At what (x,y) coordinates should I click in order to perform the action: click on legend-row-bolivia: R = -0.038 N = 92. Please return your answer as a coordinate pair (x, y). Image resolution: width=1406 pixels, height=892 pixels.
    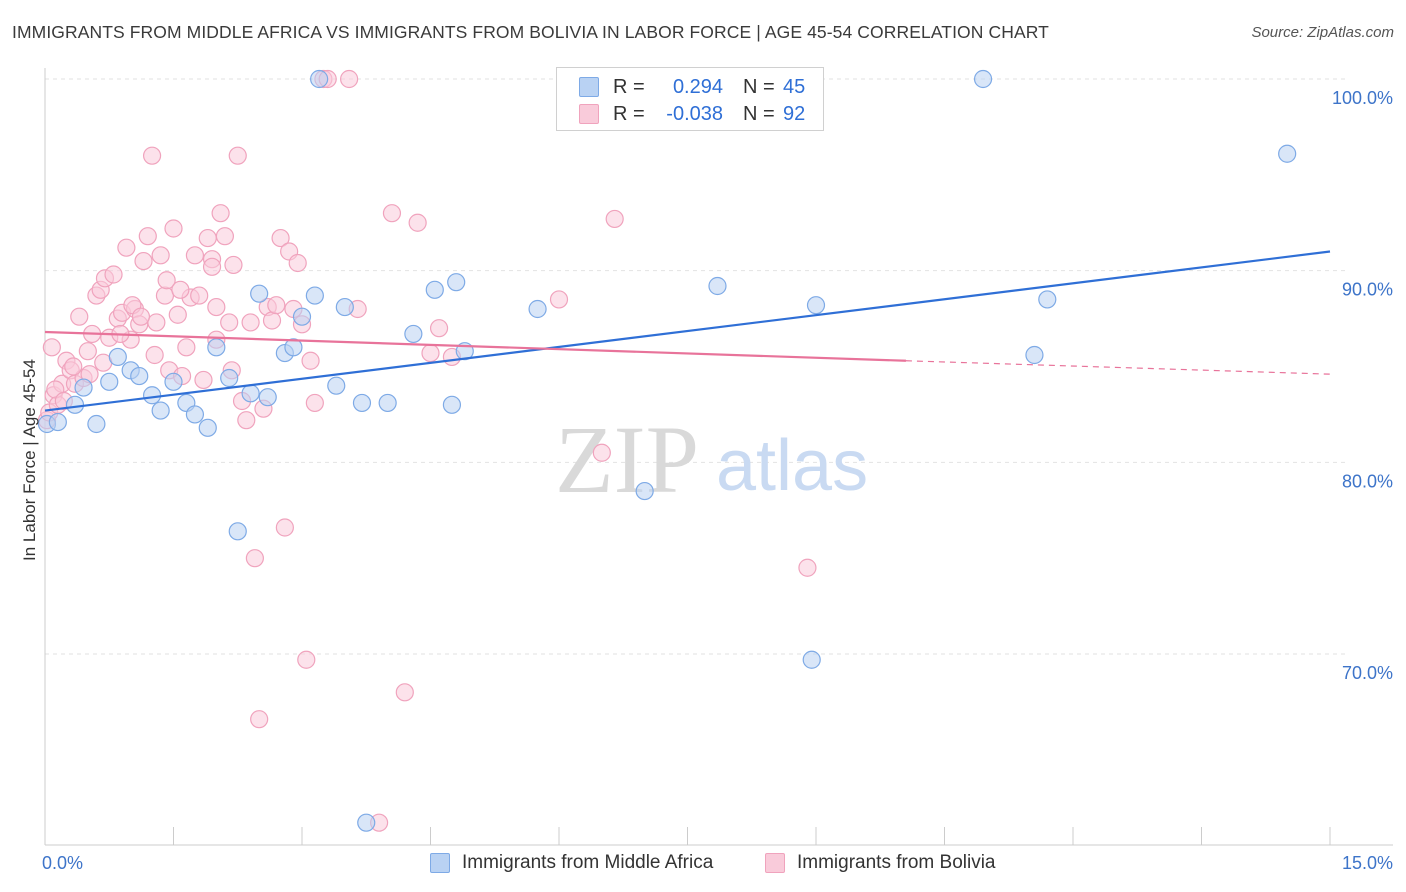
    Looking at the image, I should click on (692, 114).